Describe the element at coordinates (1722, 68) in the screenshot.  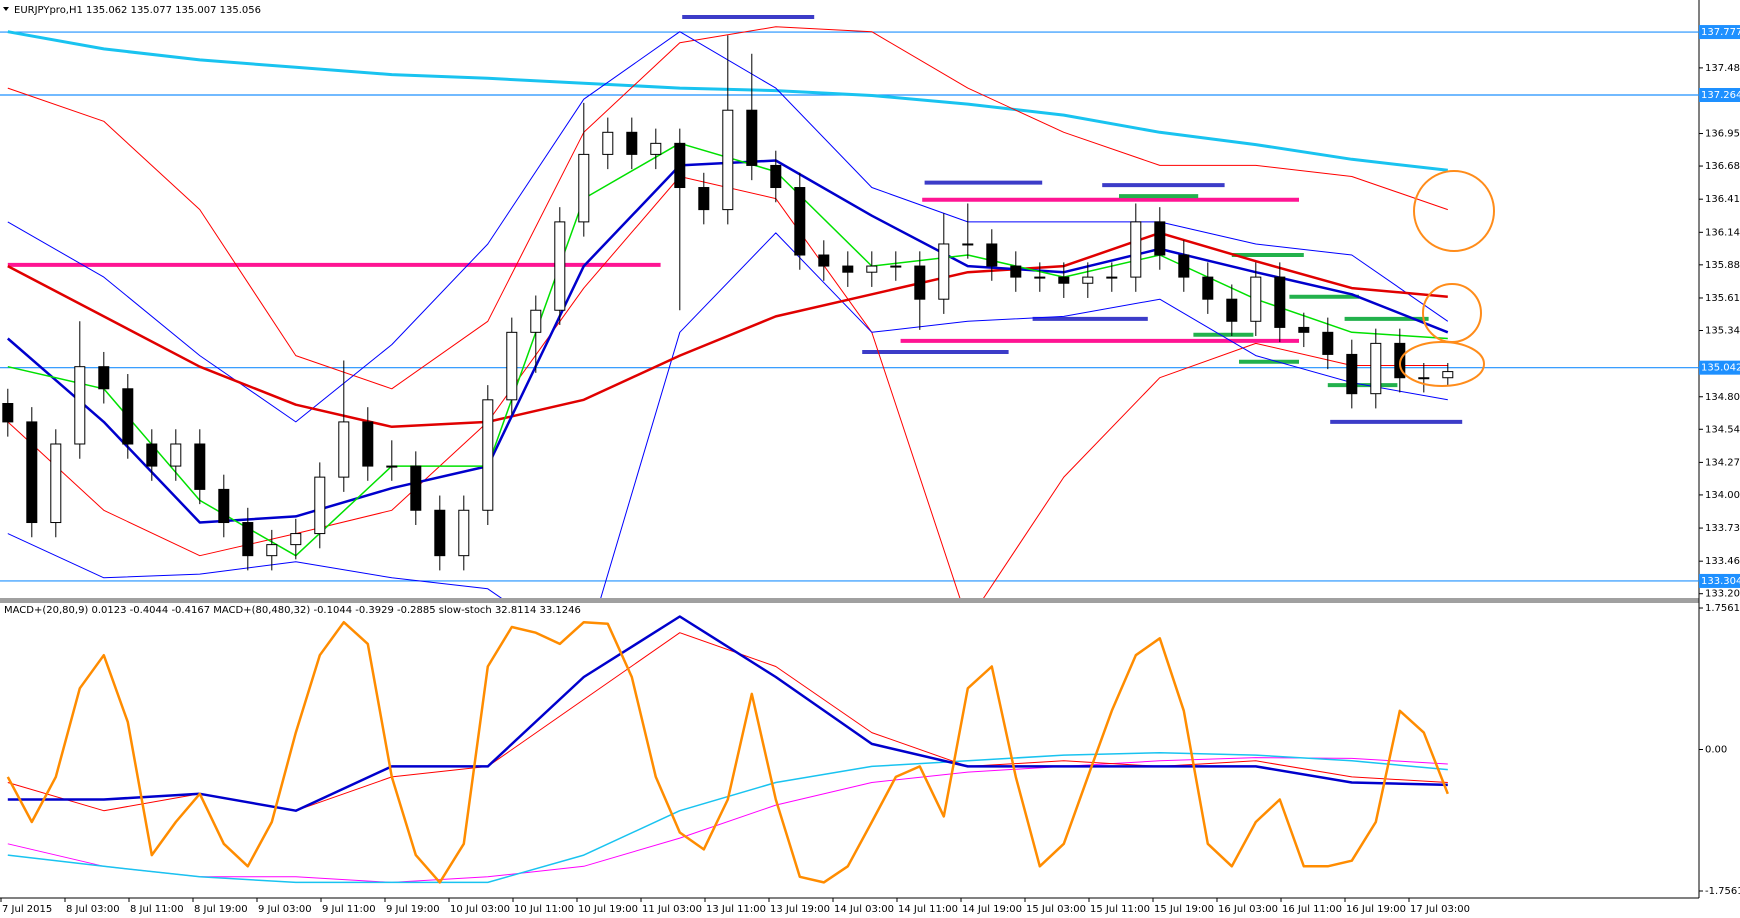
I see `y-tick-label: 137.485` at that location.